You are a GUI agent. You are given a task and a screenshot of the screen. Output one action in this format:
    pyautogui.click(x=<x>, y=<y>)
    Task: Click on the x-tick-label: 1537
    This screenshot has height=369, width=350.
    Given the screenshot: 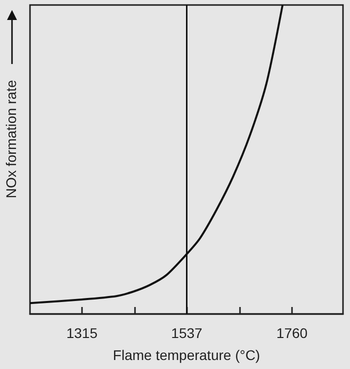 What is the action you would take?
    pyautogui.click(x=187, y=333)
    